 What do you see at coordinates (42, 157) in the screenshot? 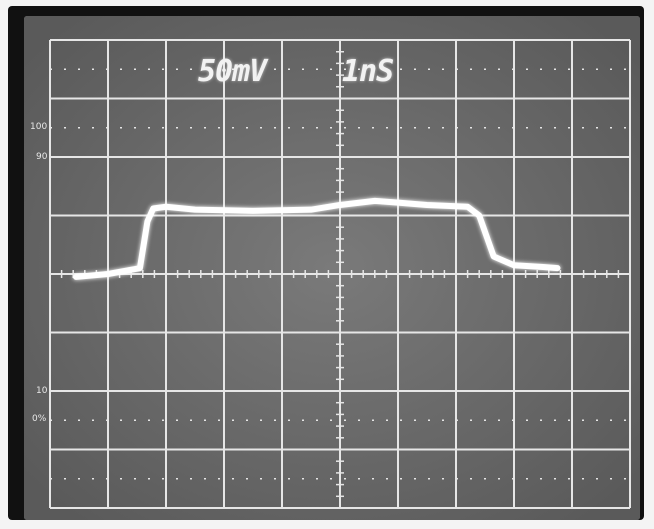
I see `percent-90-label: 90` at bounding box center [42, 157].